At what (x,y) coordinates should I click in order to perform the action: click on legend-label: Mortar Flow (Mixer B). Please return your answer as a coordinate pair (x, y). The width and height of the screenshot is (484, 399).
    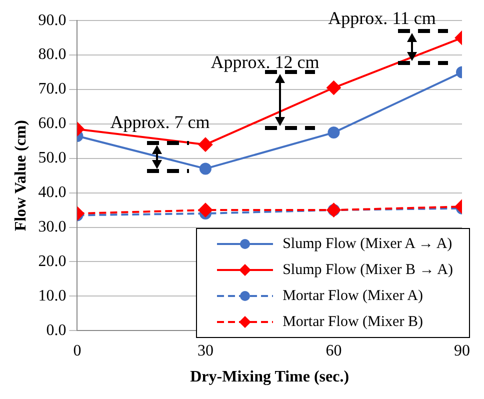
    Looking at the image, I should click on (352, 322).